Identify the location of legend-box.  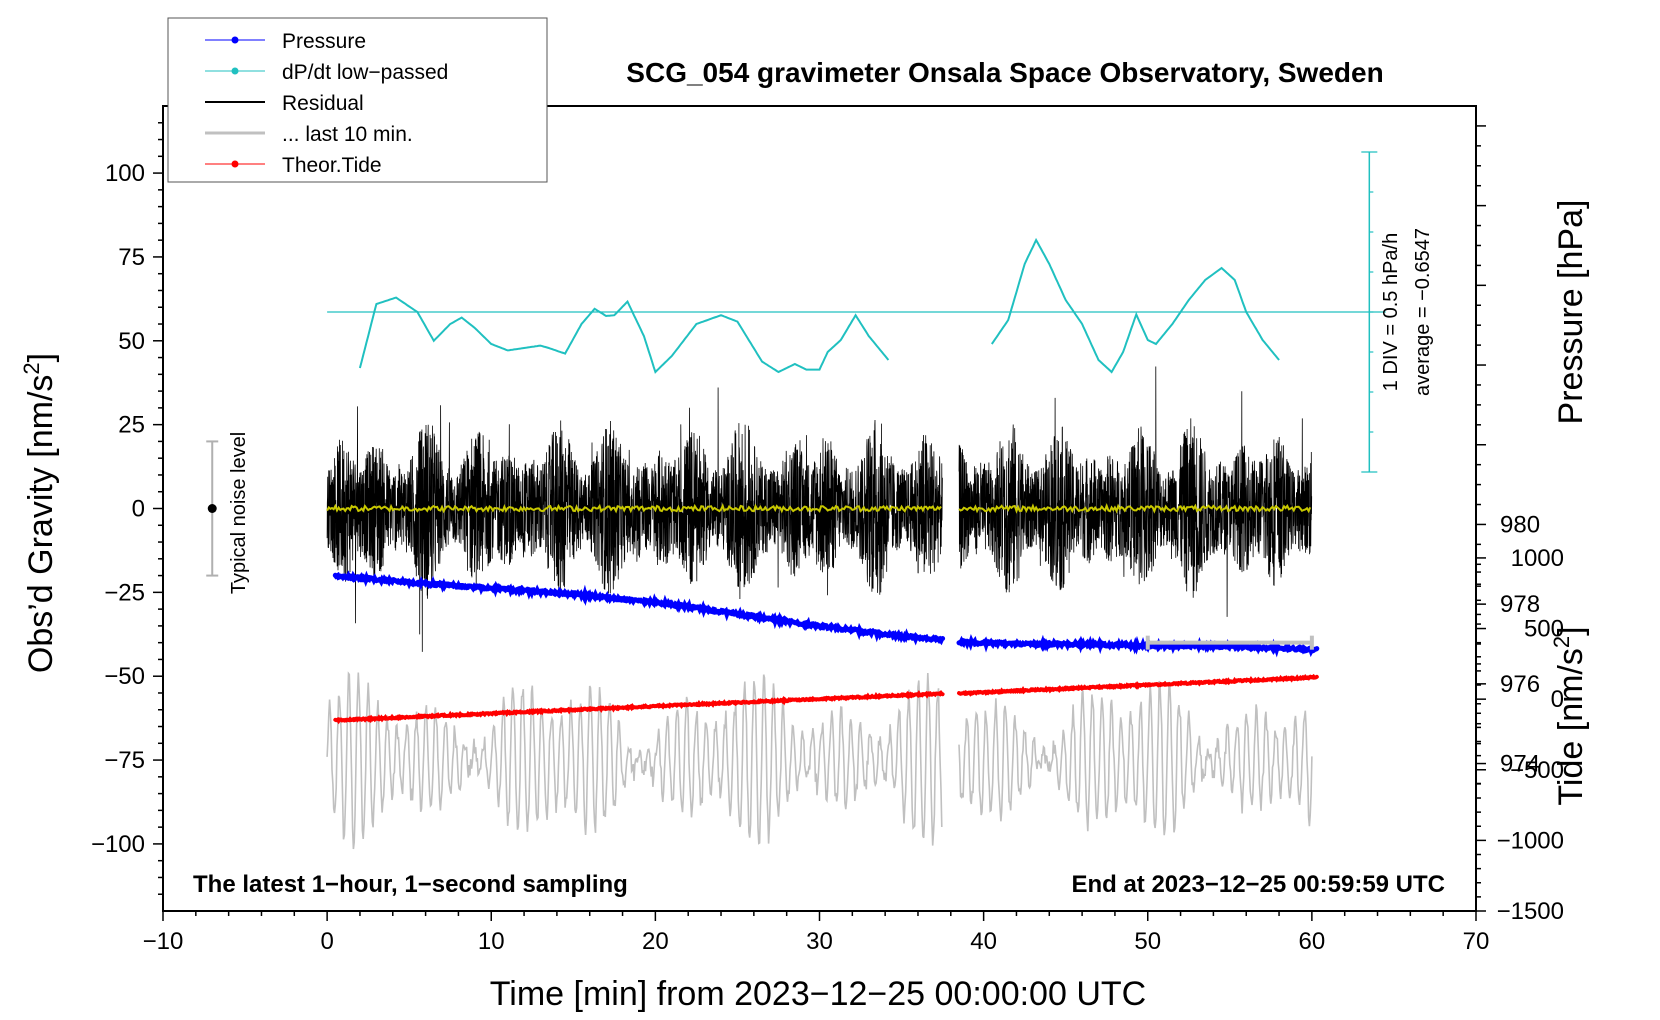
(357, 100).